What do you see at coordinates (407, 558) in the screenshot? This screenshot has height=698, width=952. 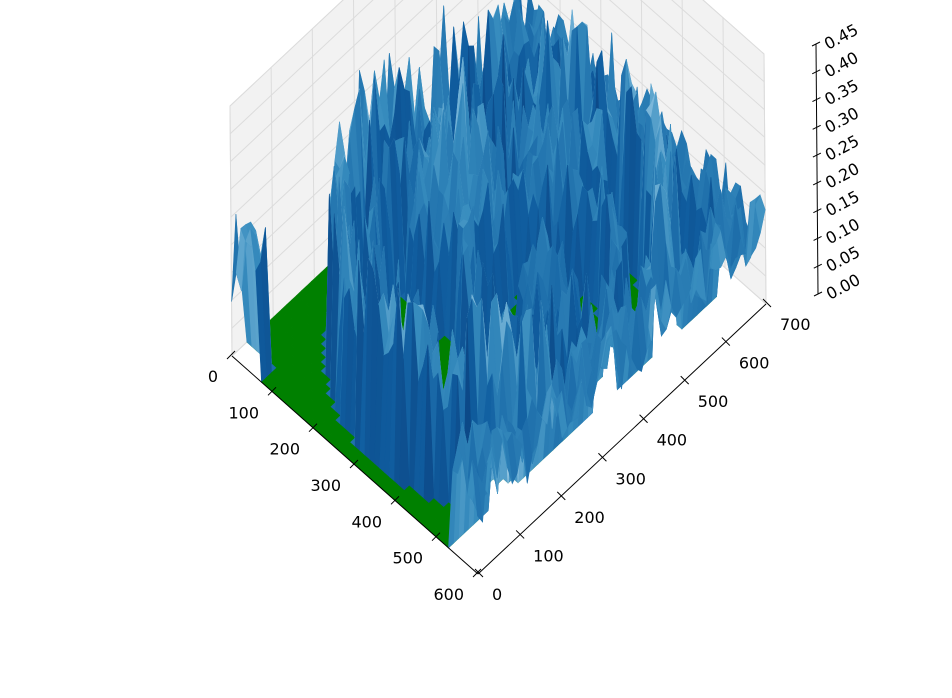 I see `x-tick-label: 500` at bounding box center [407, 558].